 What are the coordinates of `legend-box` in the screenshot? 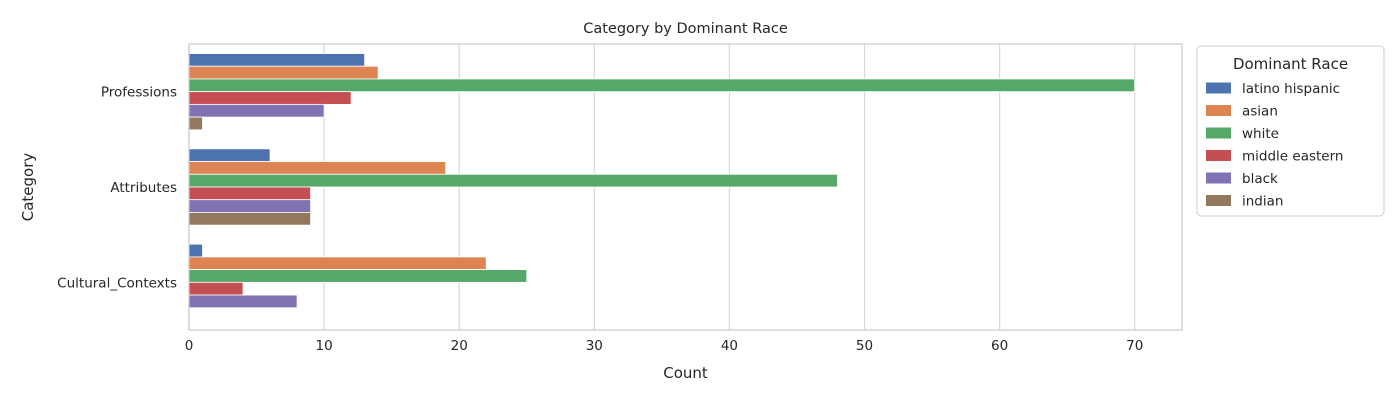 It's located at (1290, 131).